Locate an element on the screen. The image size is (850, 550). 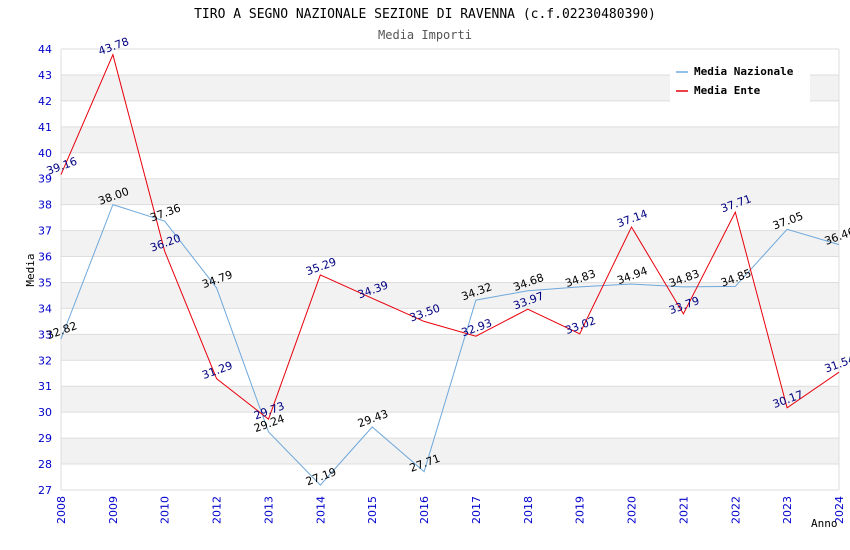
y-tick-label: 28 is located at coordinates (45, 464).